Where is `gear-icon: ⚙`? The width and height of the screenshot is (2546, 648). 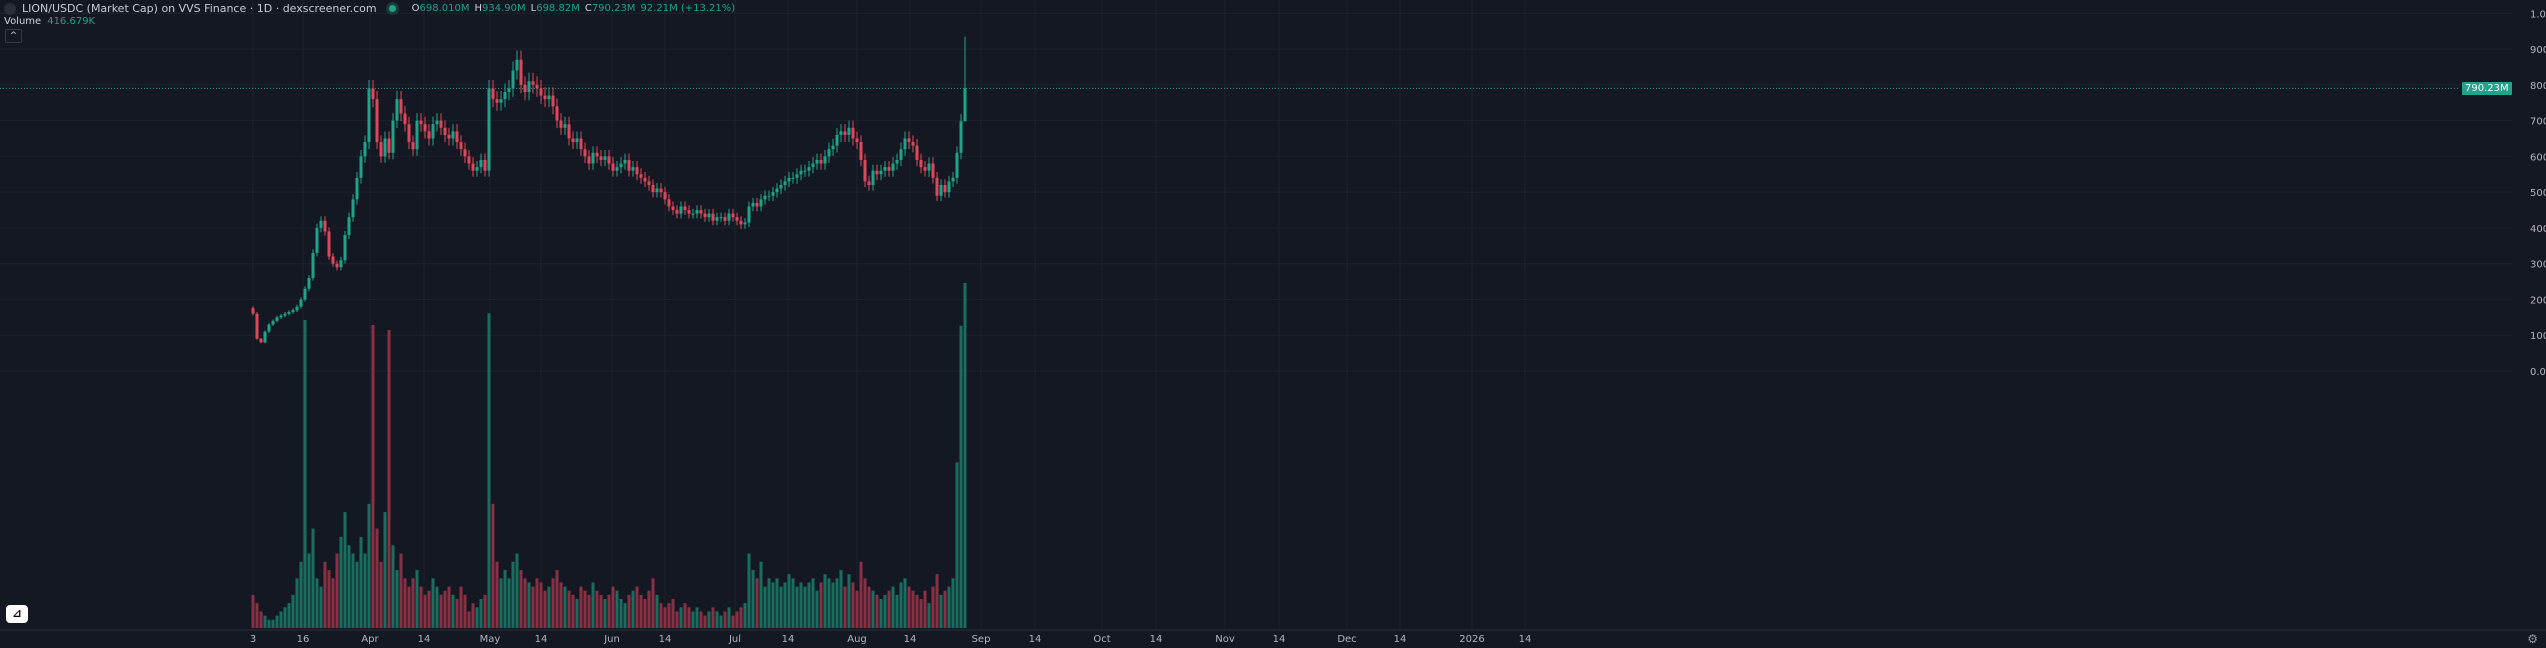 gear-icon: ⚙ is located at coordinates (2532, 639).